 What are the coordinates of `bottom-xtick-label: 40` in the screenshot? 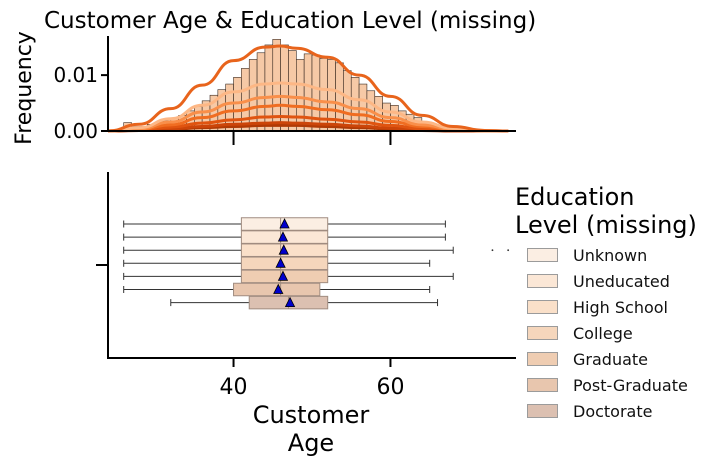 It's located at (234, 387).